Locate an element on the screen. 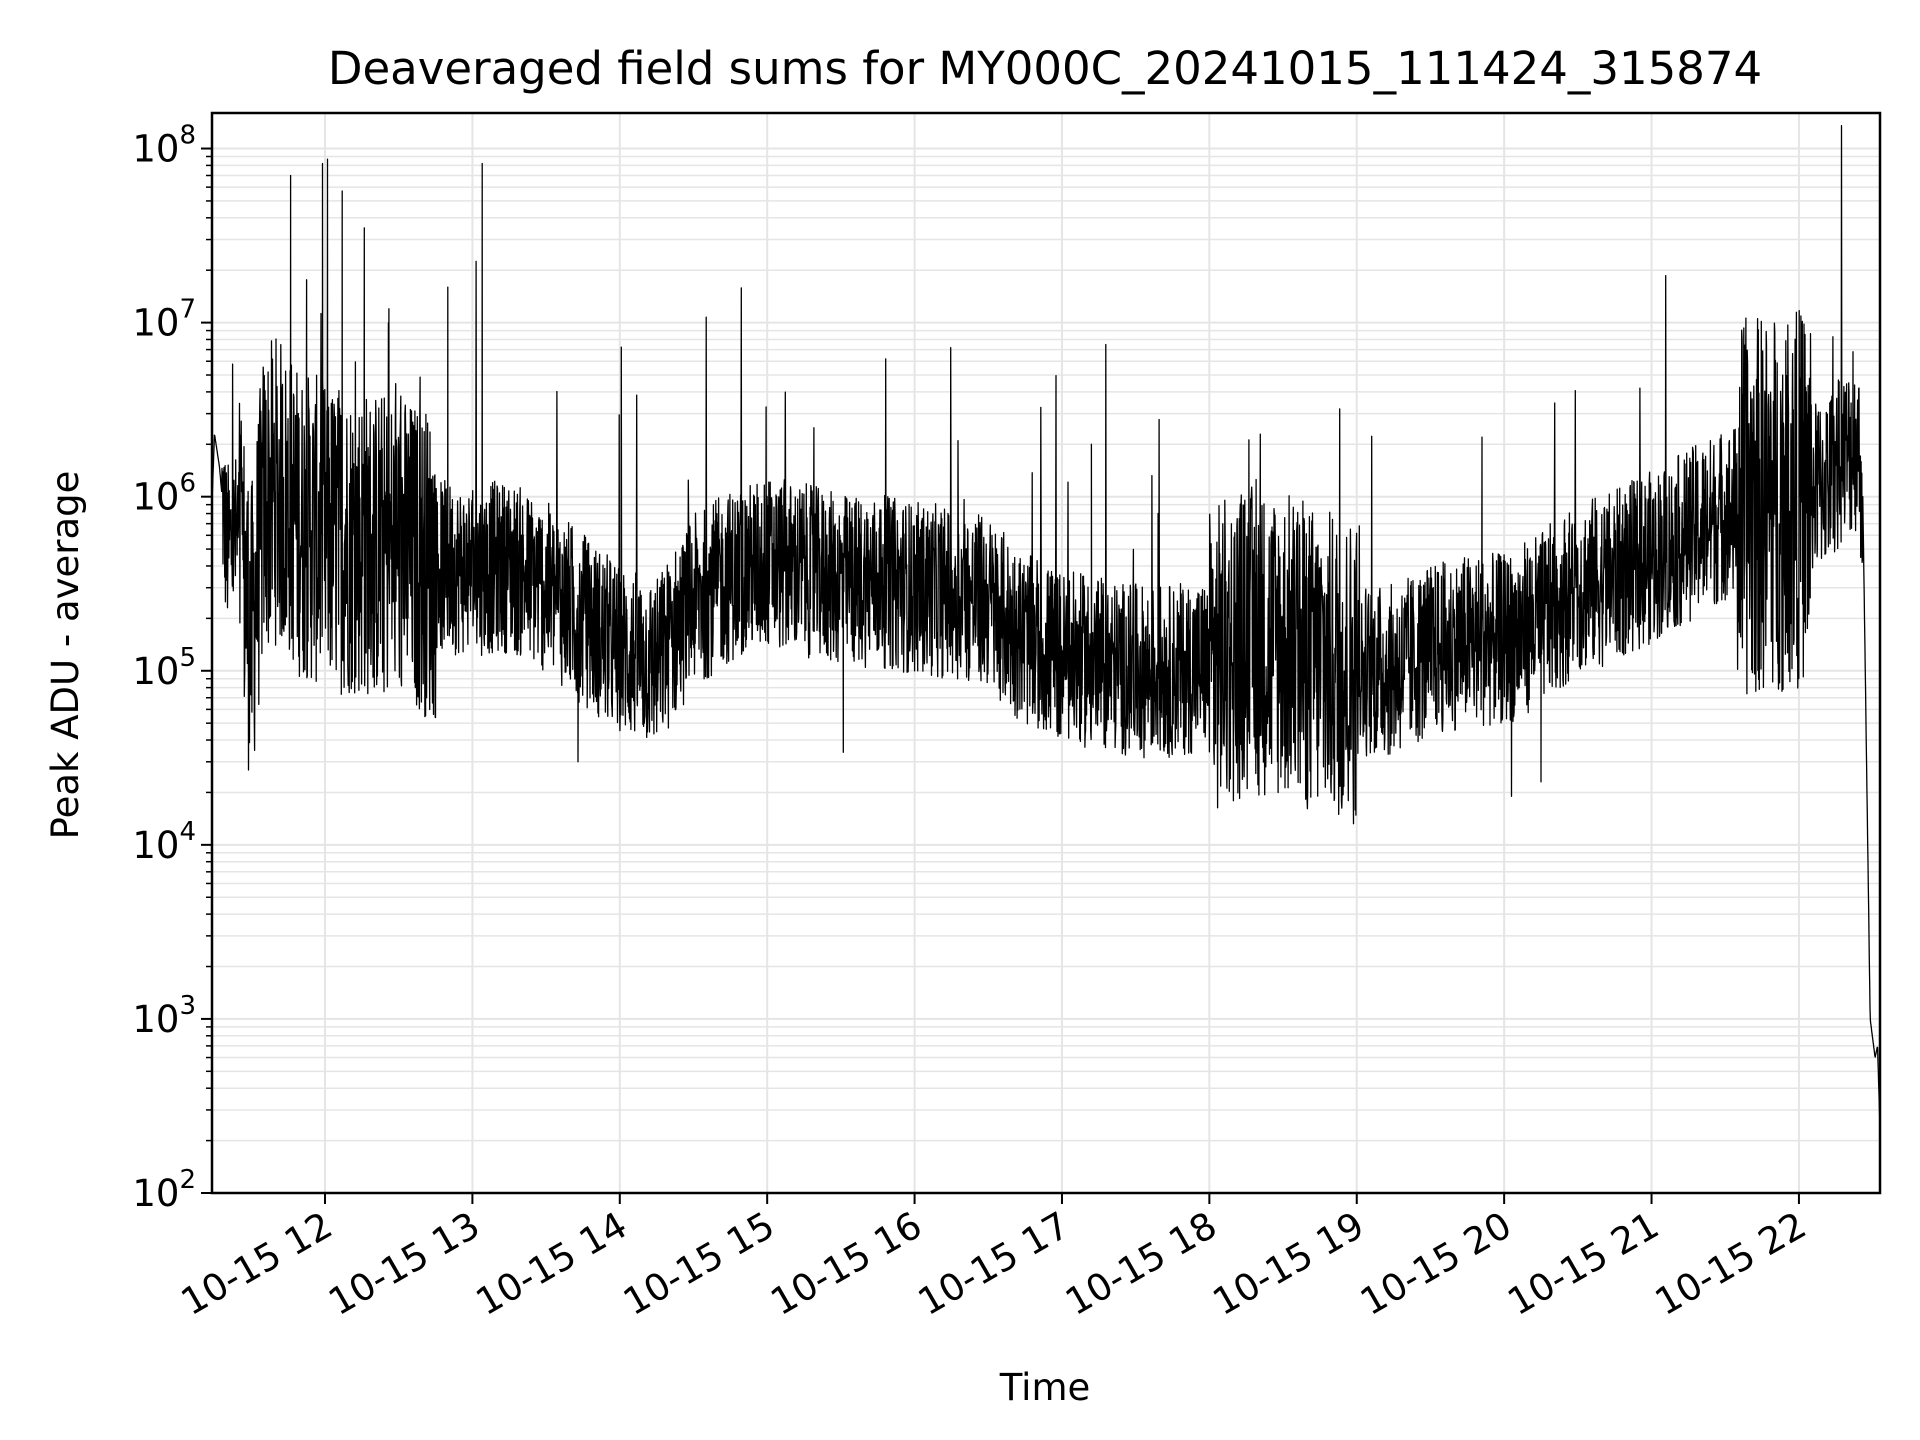 Image resolution: width=1920 pixels, height=1440 pixels. y-tick-exponent: 5 is located at coordinates (187, 658).